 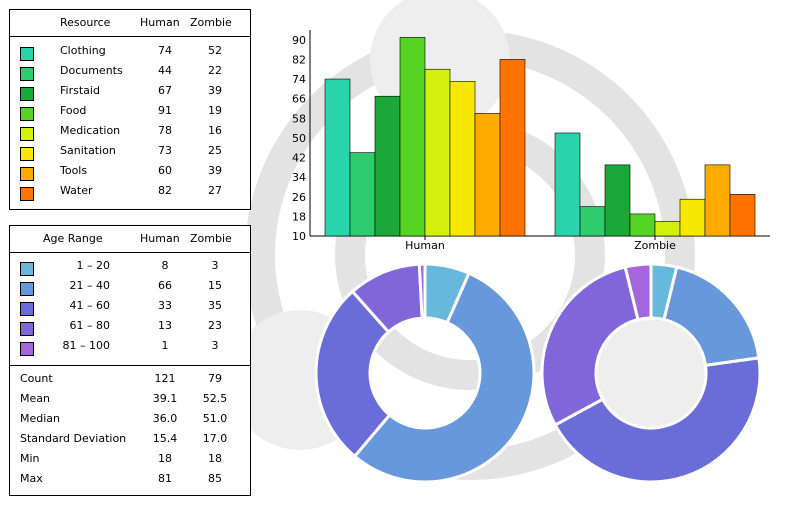 What do you see at coordinates (211, 22) in the screenshot?
I see `resource-header-zombie: Zombie` at bounding box center [211, 22].